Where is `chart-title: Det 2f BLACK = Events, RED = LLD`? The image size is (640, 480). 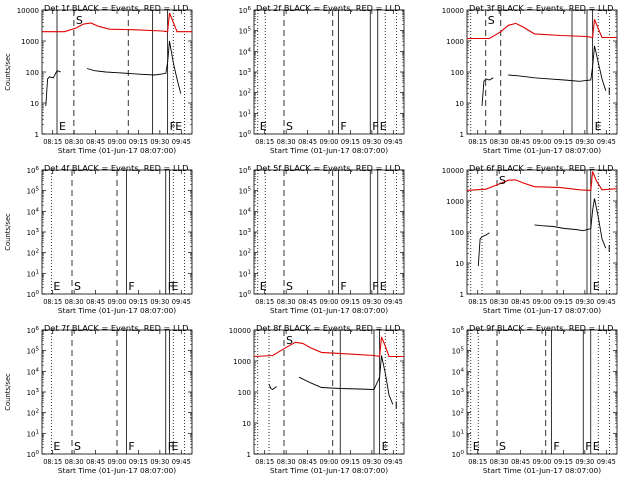 chart-title: Det 2f BLACK = Events, RED = LLD is located at coordinates (328, 8).